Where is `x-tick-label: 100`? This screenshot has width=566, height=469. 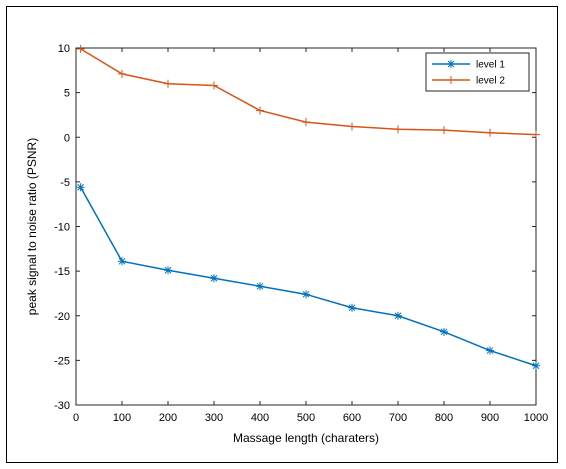 x-tick-label: 100 is located at coordinates (122, 418).